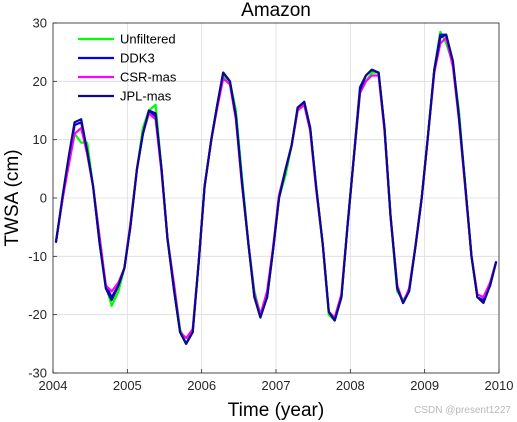 The width and height of the screenshot is (517, 422). I want to click on y-tick-label: -30, so click(37, 373).